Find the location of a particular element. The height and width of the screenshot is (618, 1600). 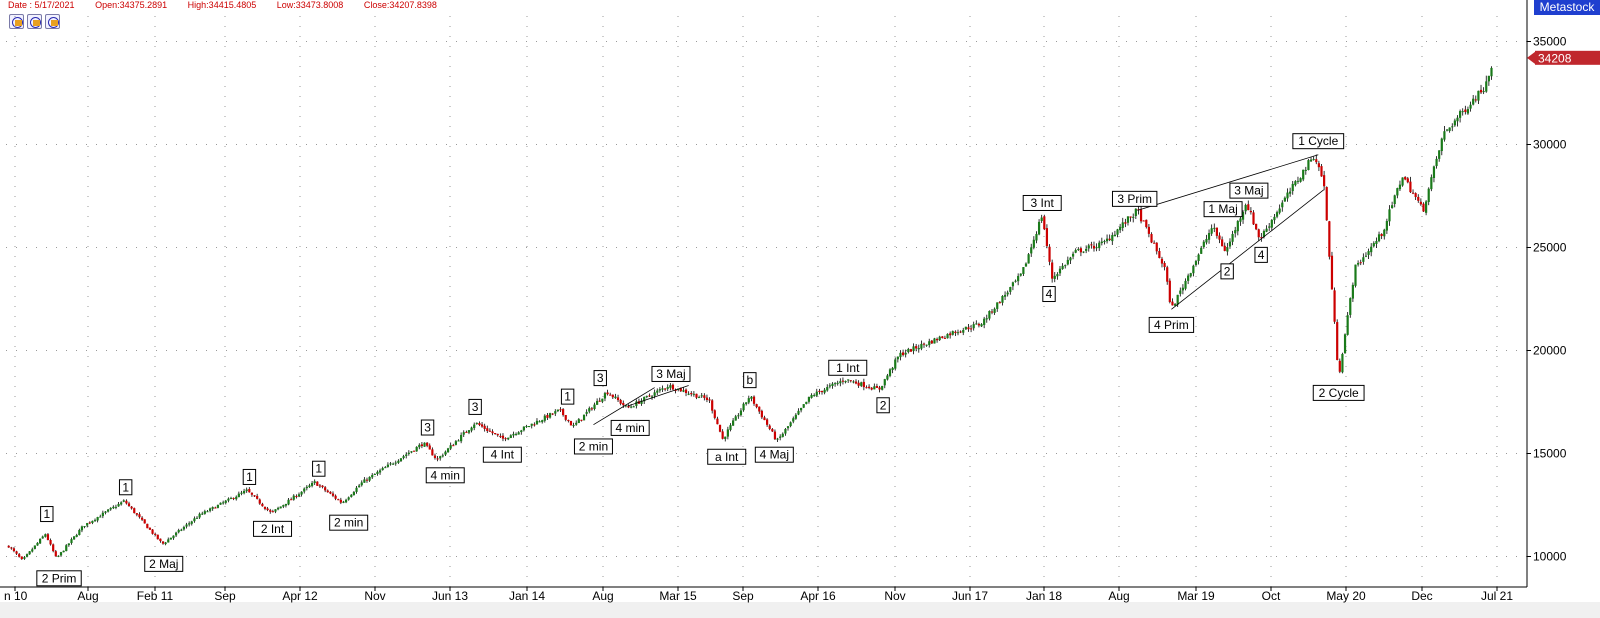

wave-label: 4 min is located at coordinates (630, 427).